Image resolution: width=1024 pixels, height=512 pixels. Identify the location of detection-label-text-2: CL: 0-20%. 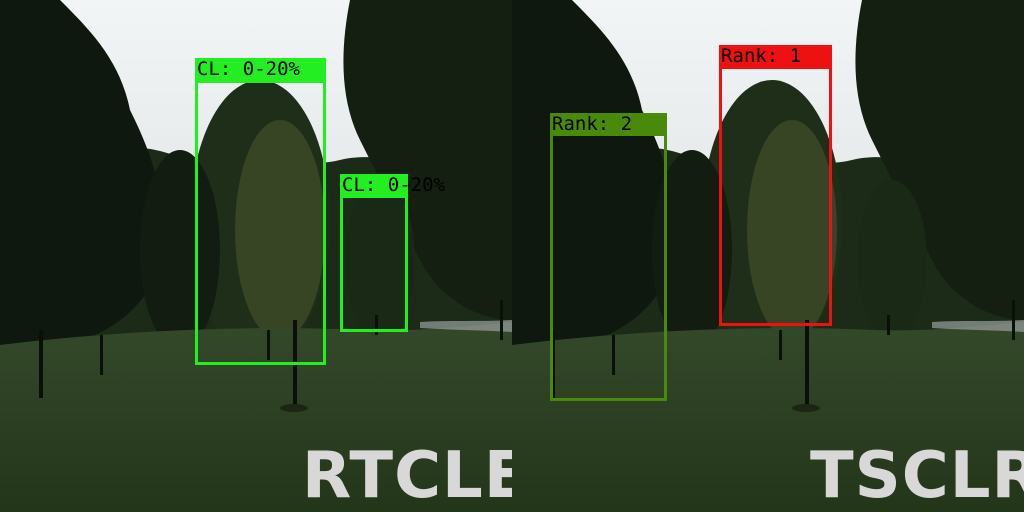
(393, 185).